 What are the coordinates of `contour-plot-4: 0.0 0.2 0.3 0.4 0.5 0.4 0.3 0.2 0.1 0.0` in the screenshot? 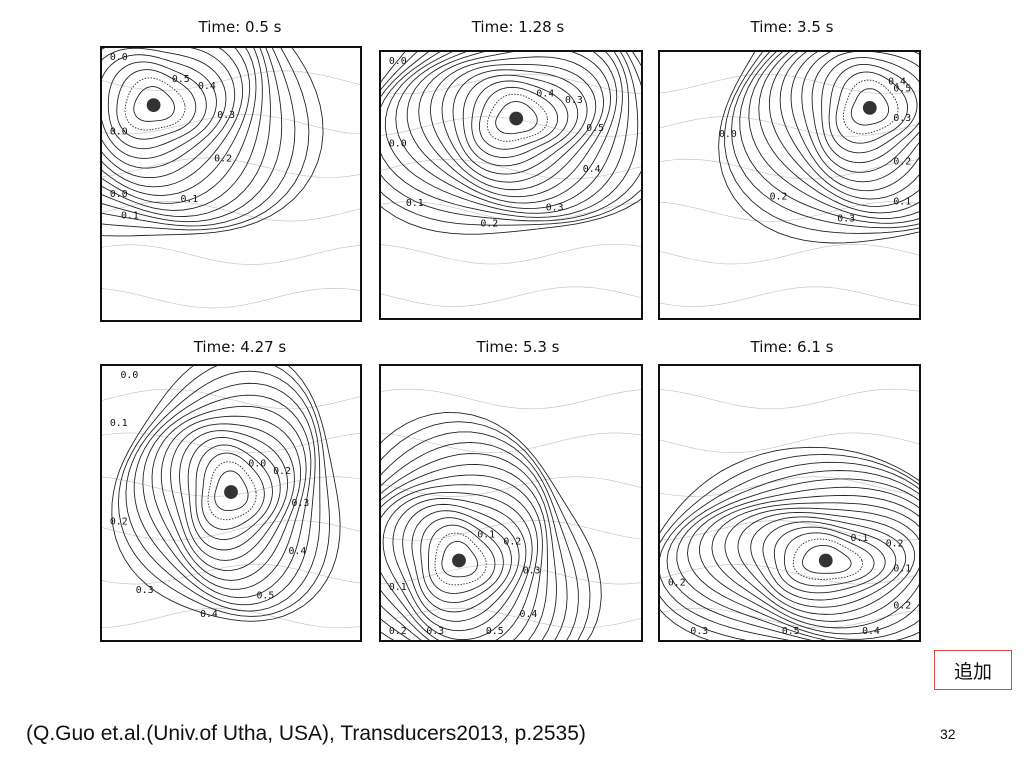 It's located at (231, 497).